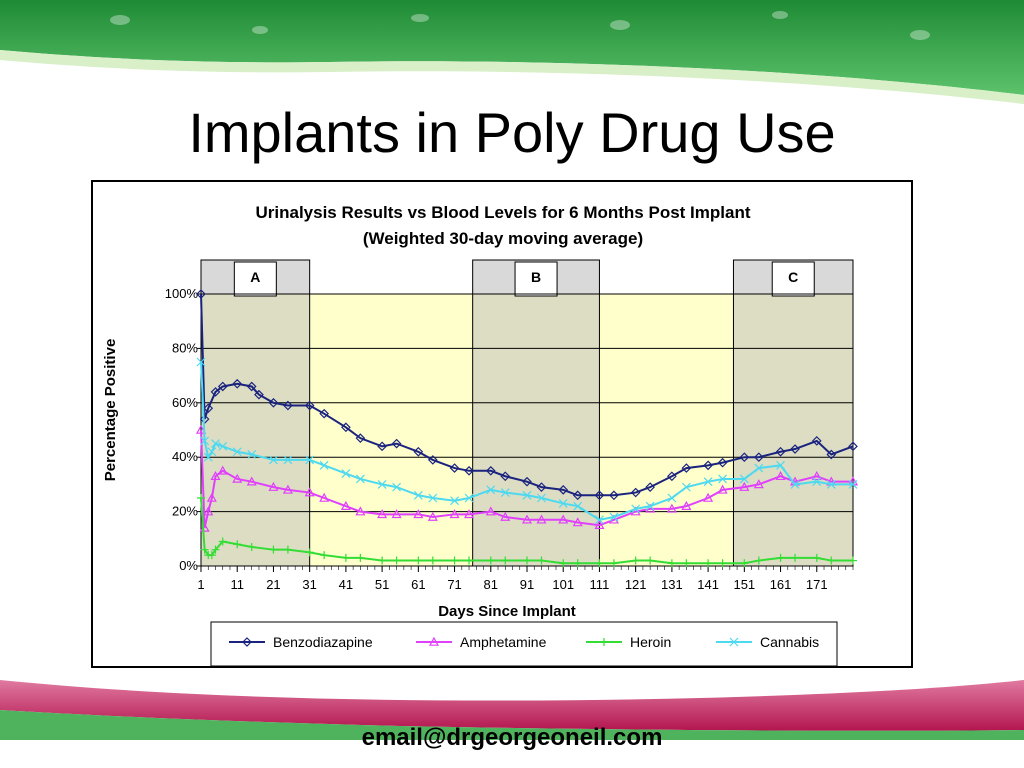 Image resolution: width=1024 pixels, height=768 pixels. I want to click on x-tick-label: 161, so click(781, 584).